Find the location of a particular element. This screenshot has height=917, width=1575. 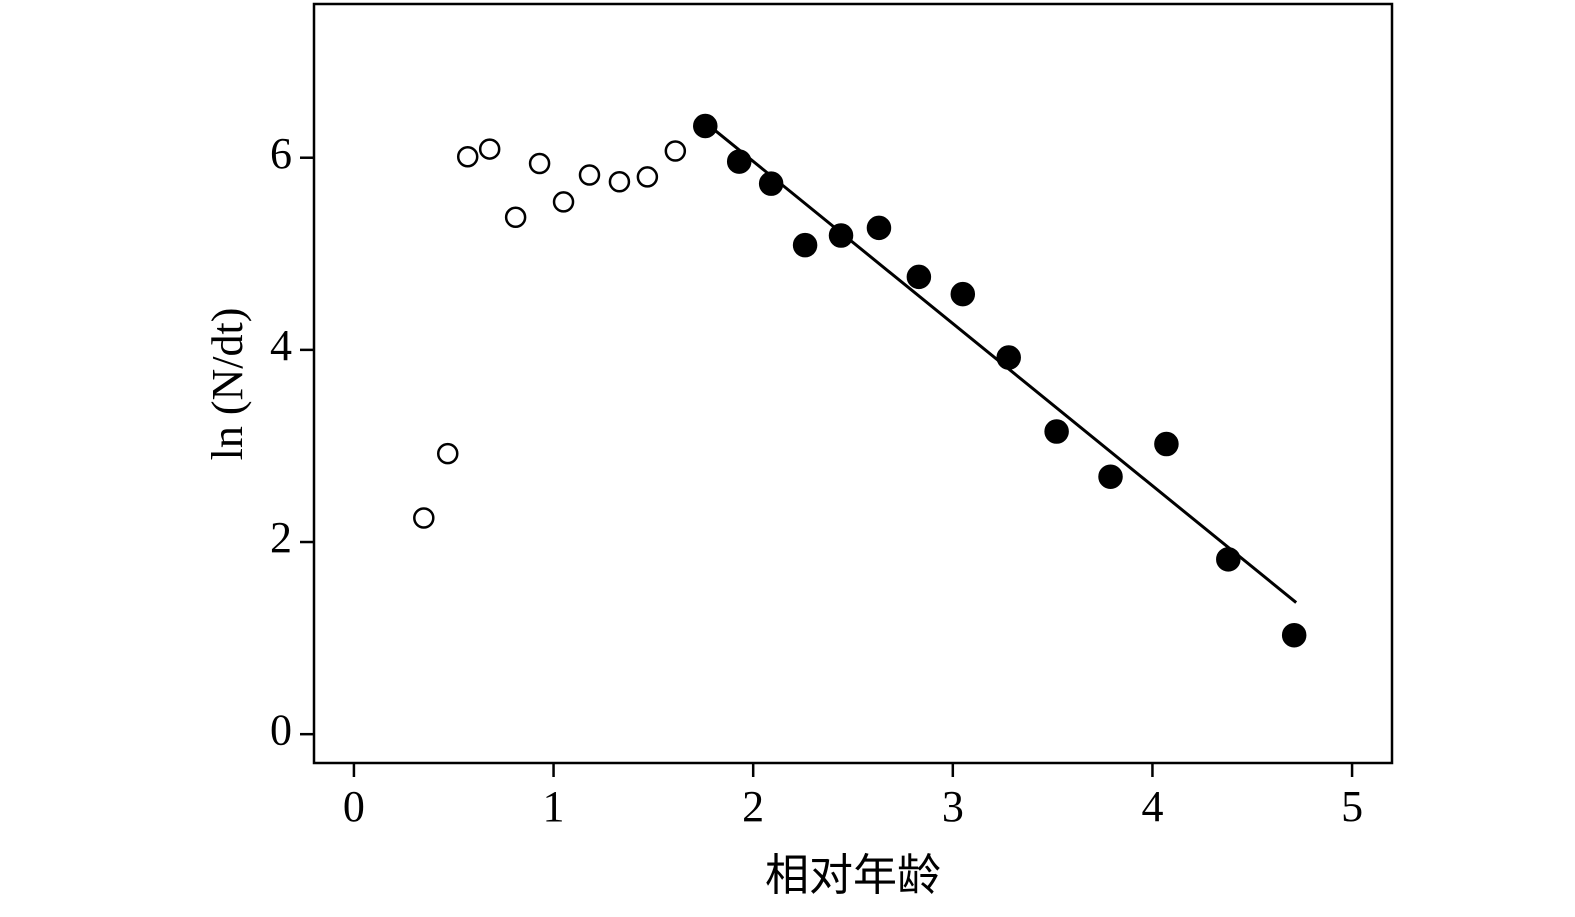

x-tick-label: 1 is located at coordinates (554, 806).